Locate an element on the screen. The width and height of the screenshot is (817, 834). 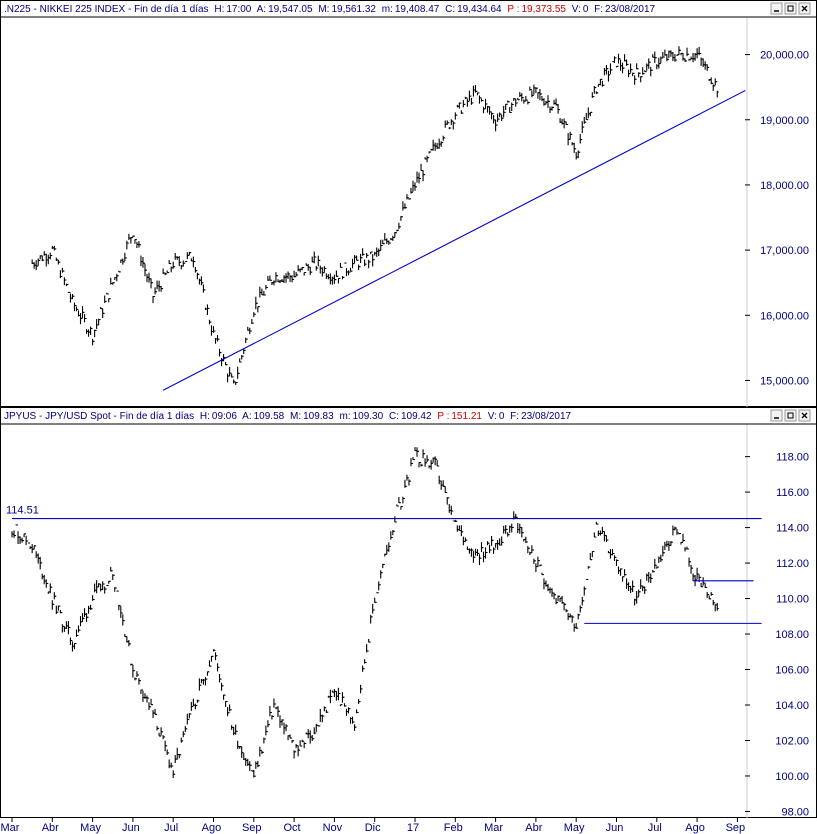
y-tick-label: 104.00 is located at coordinates (792, 706).